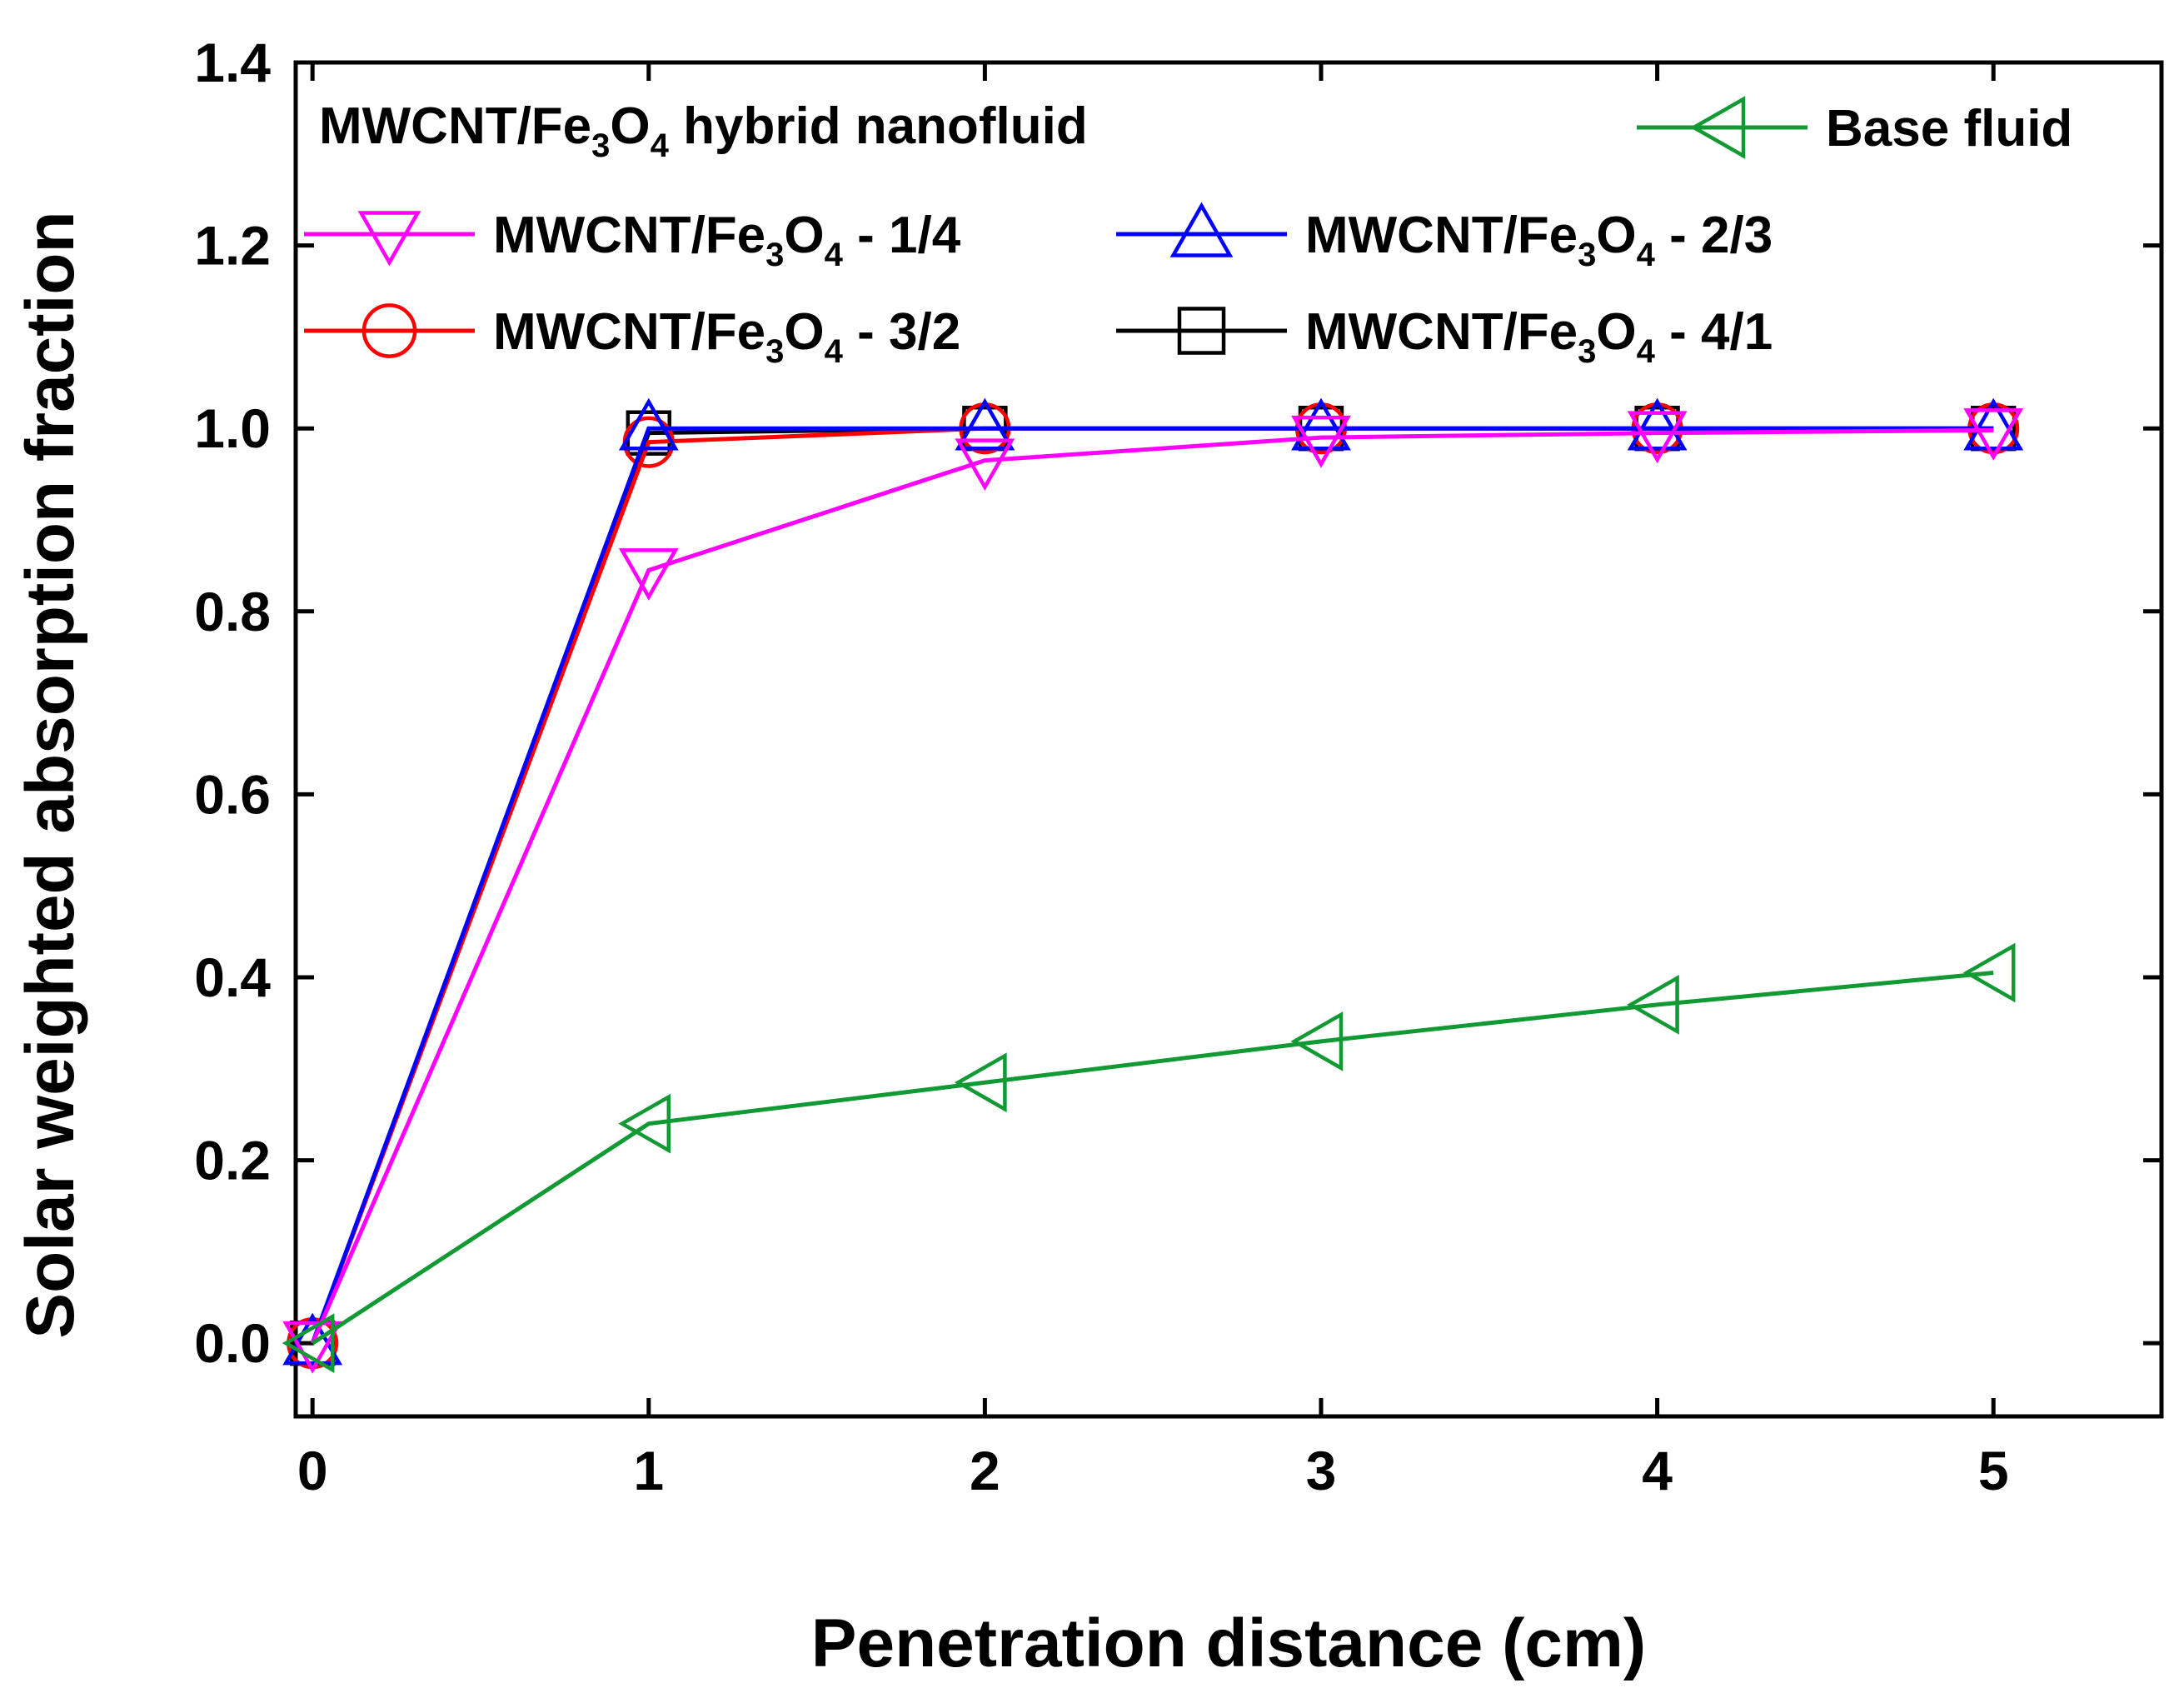 The height and width of the screenshot is (1703, 2184). Describe the element at coordinates (232, 62) in the screenshot. I see `y-tick-label: 1.4` at that location.